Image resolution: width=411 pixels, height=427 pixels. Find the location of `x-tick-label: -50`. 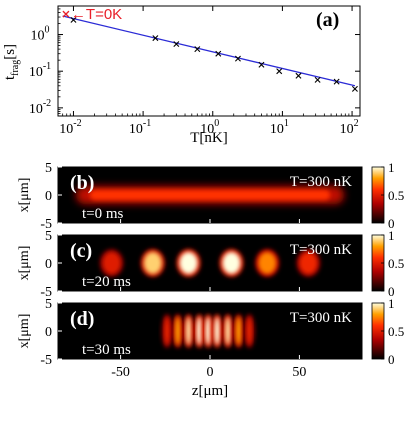

x-tick-label: -50 is located at coordinates (120, 372).